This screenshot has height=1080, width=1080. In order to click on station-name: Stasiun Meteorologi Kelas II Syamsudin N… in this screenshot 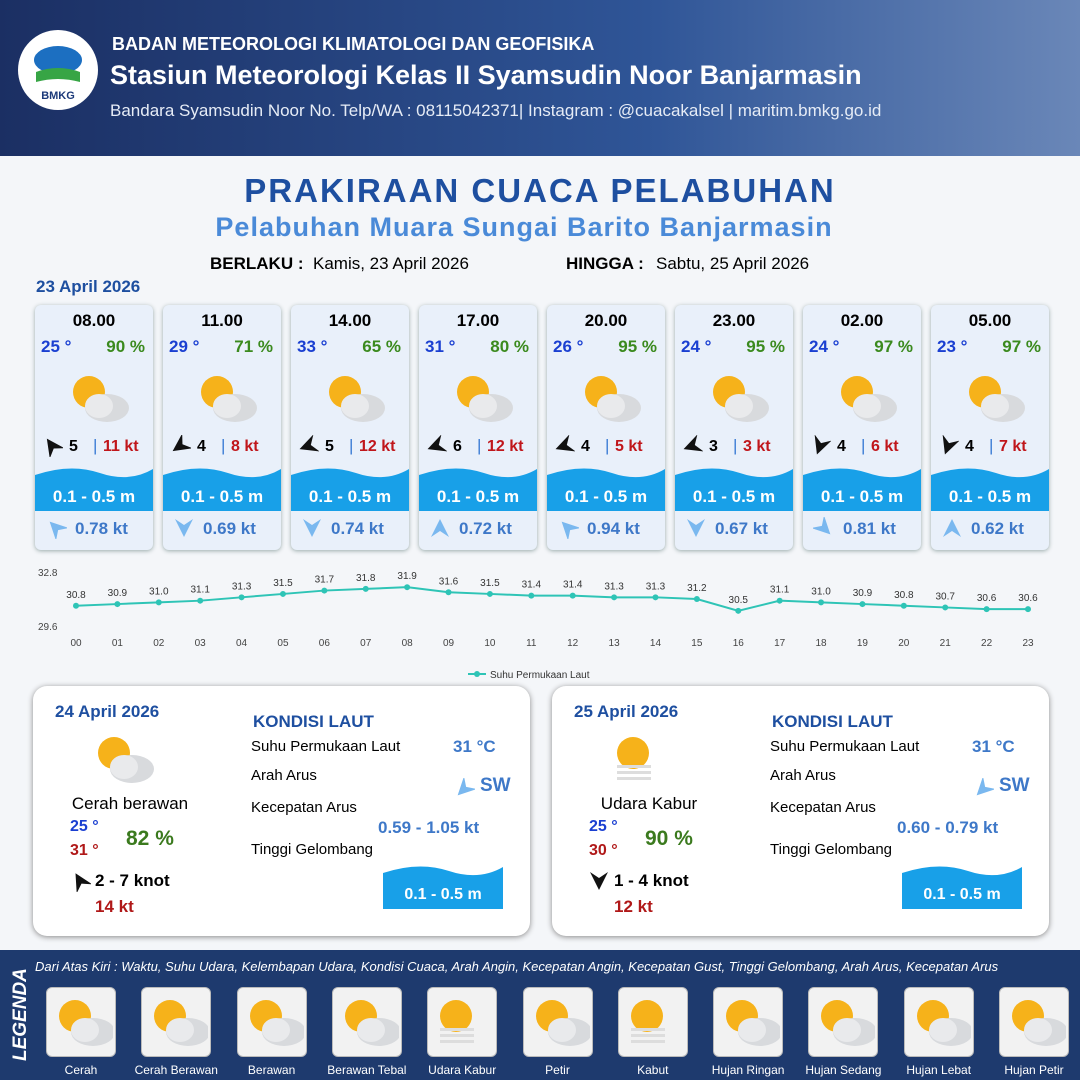, I will do `click(486, 75)`.